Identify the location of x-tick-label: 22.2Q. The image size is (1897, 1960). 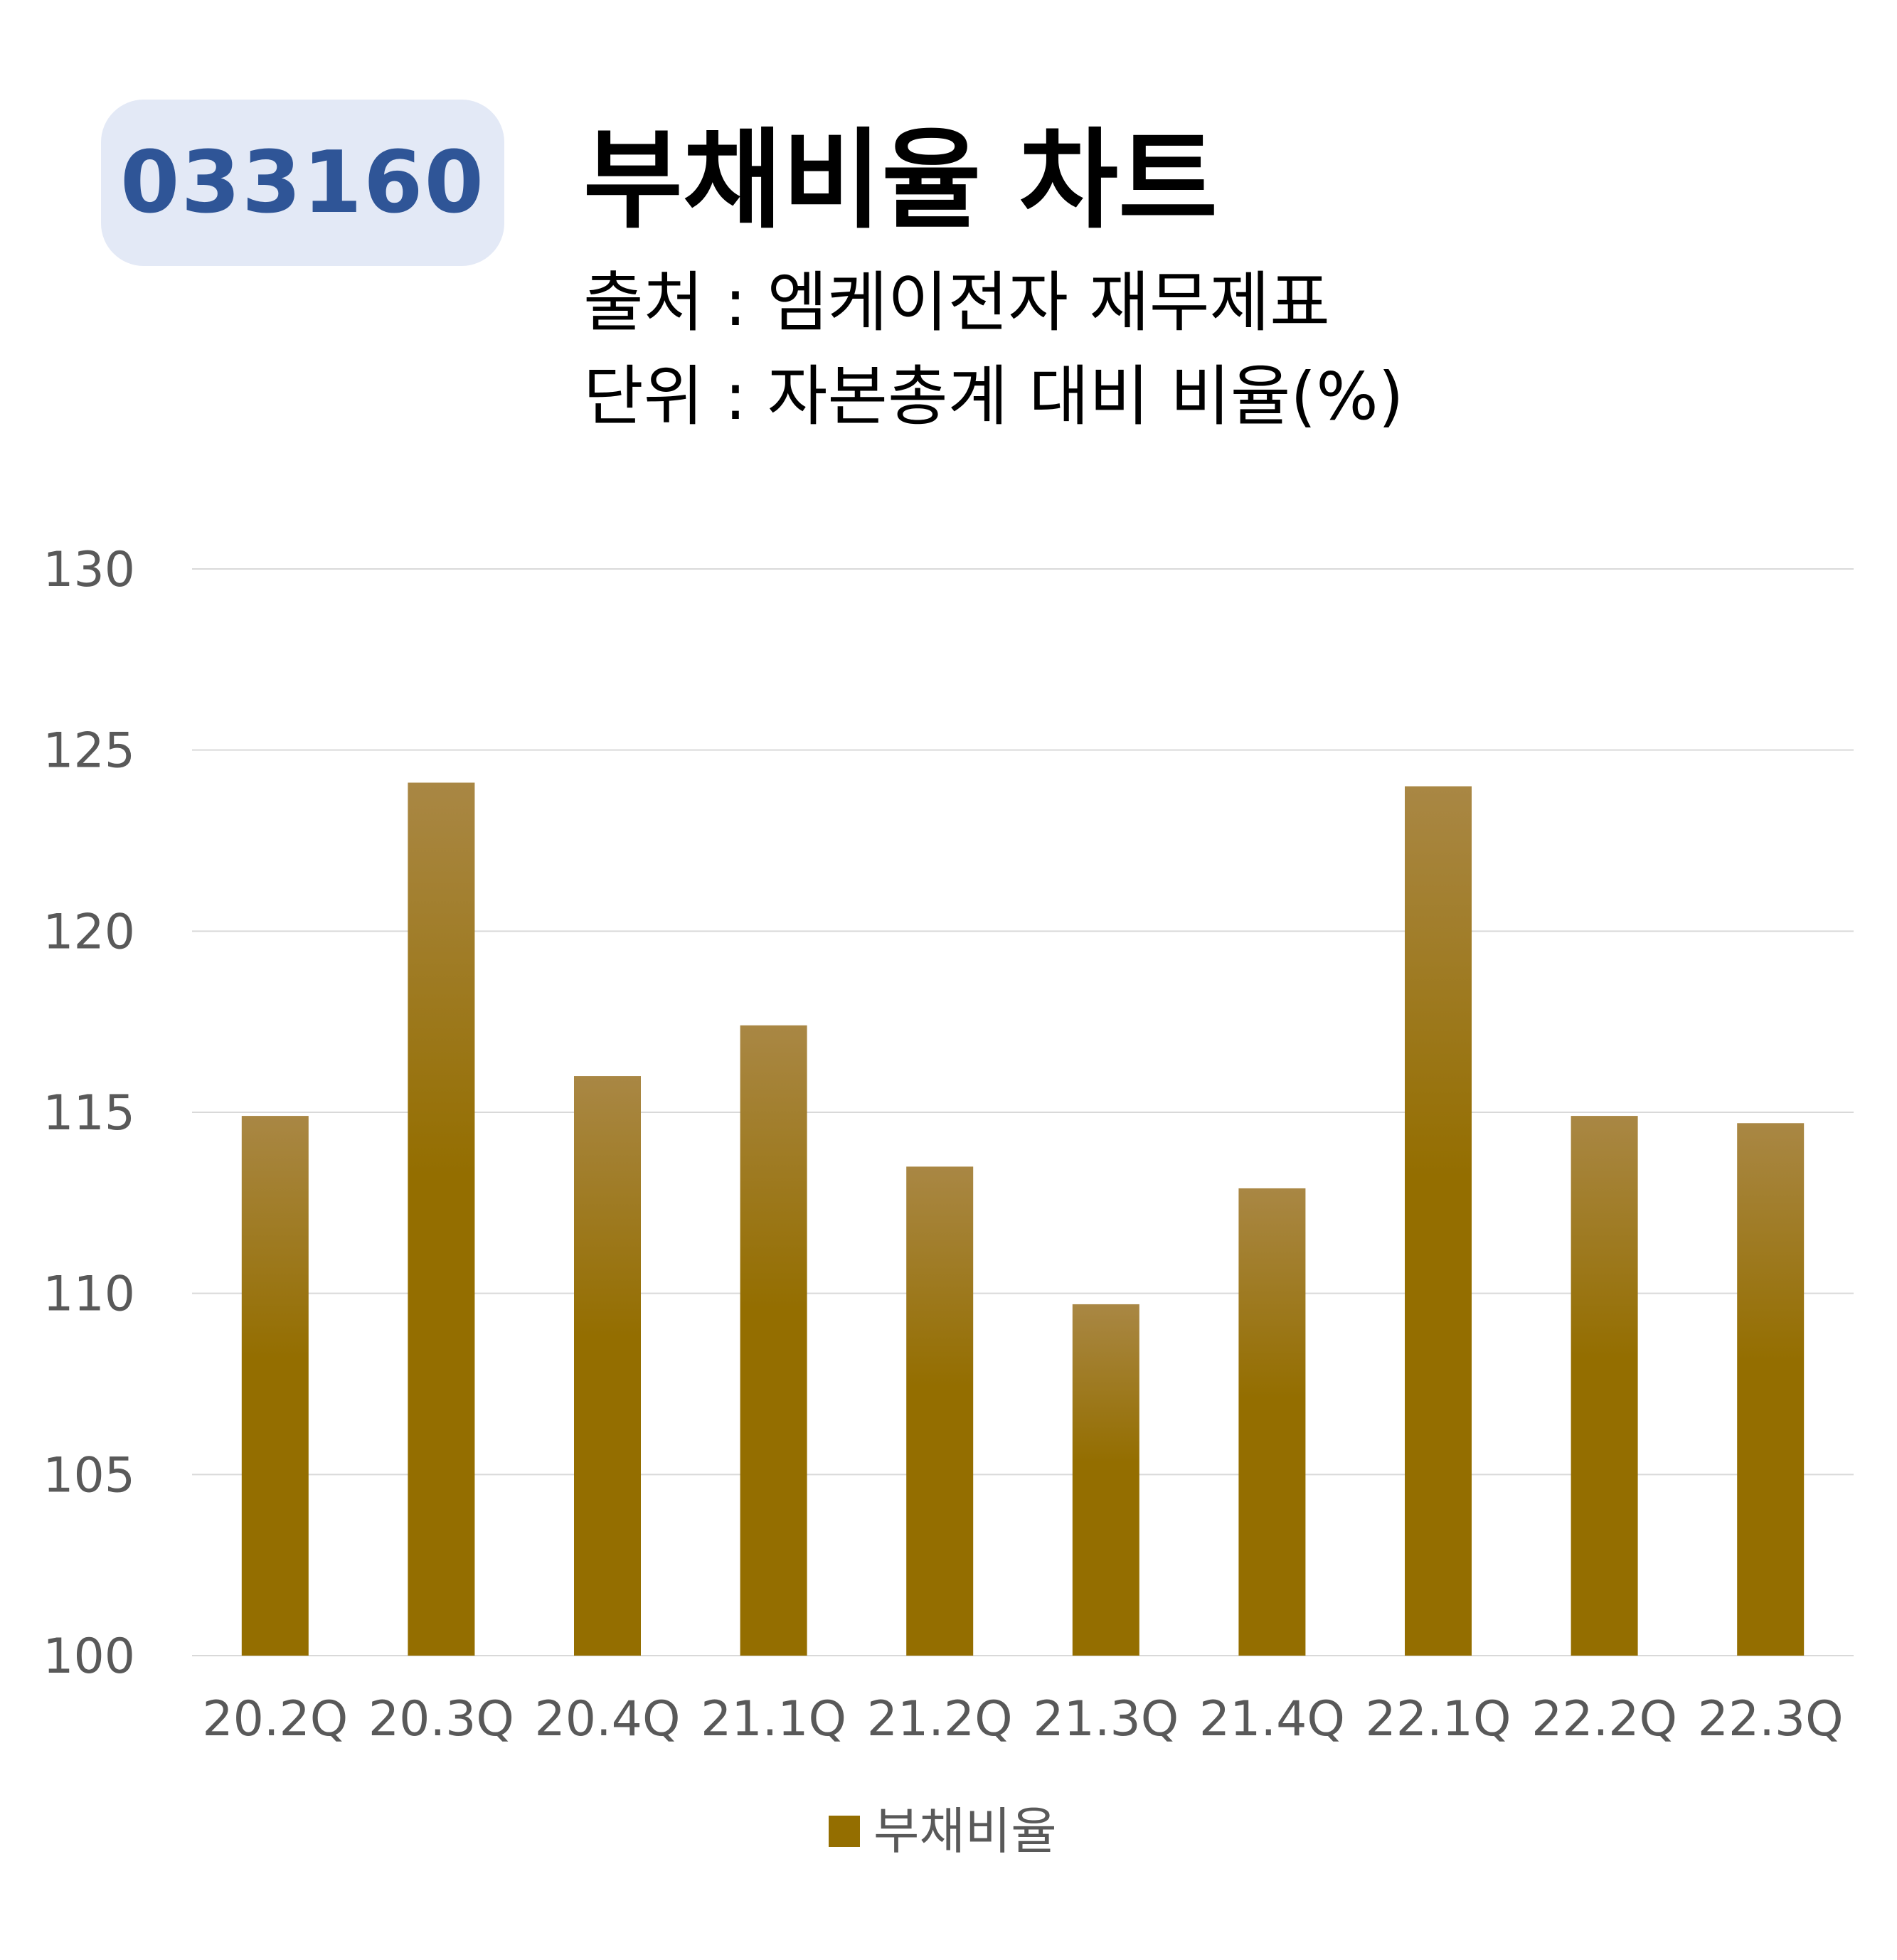
(1604, 1719).